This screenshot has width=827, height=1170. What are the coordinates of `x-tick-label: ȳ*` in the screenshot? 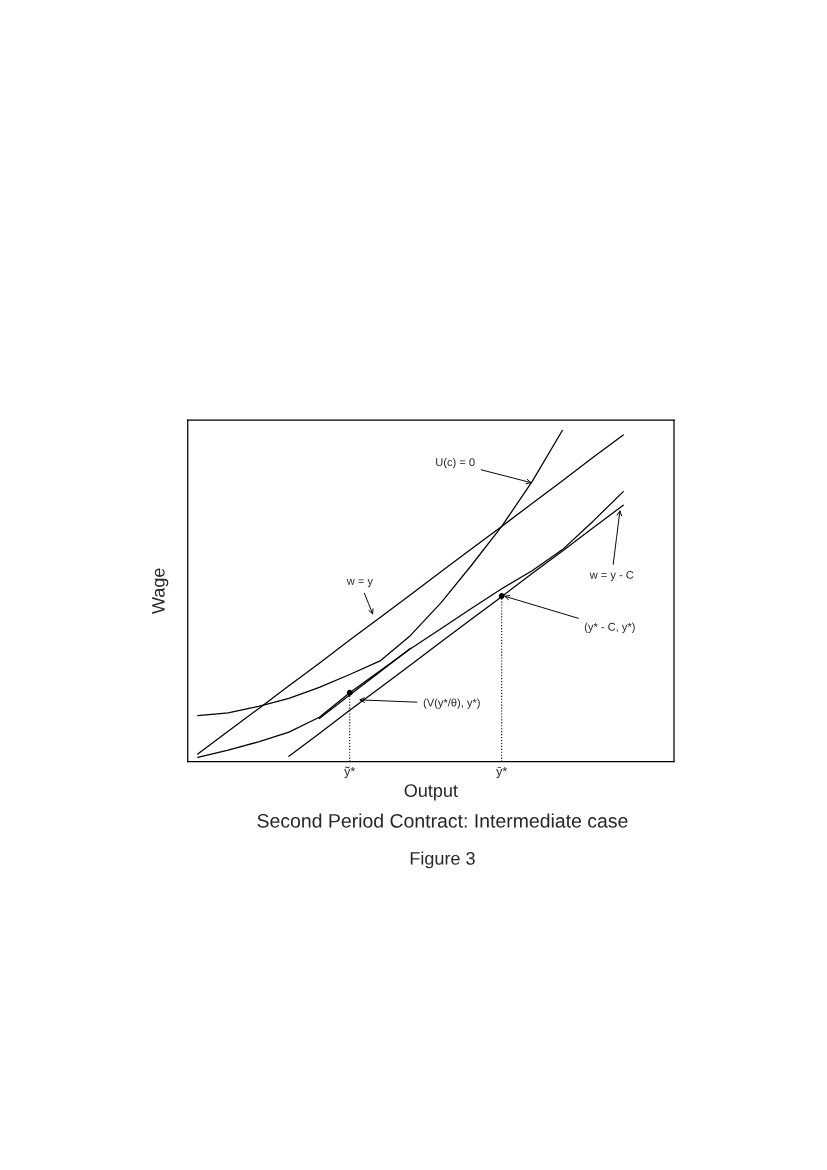 It's located at (502, 772).